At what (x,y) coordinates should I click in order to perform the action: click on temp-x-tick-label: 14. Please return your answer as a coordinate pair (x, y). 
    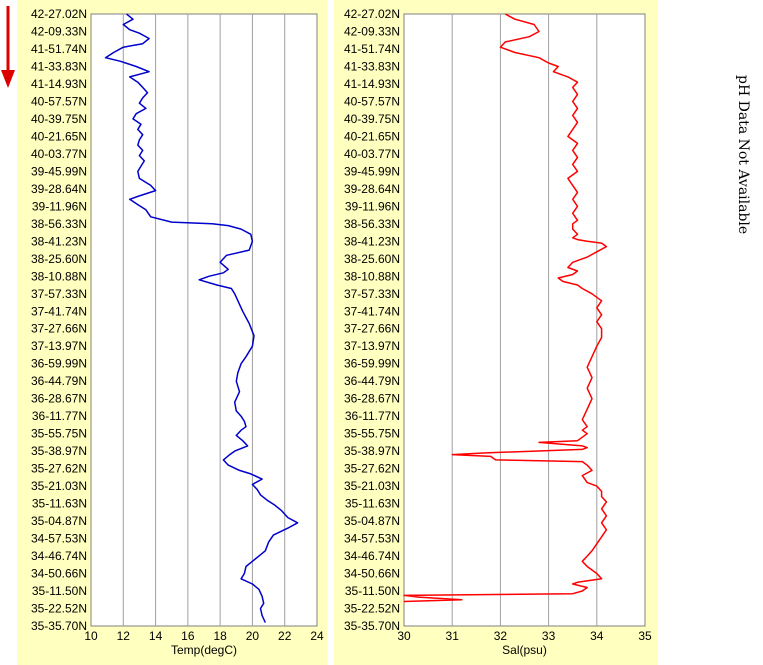
    Looking at the image, I should click on (156, 636).